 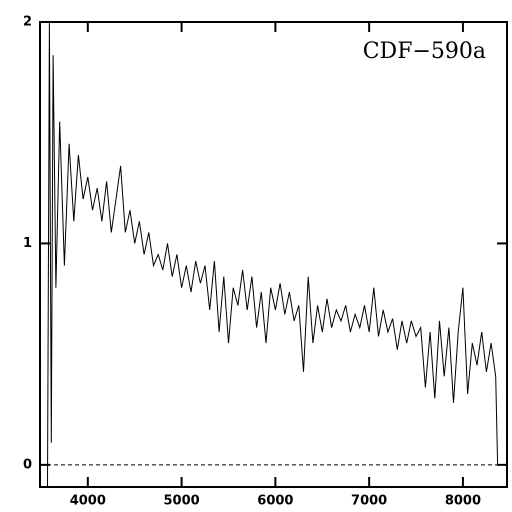 What do you see at coordinates (27, 243) in the screenshot?
I see `y-tick-label: 1` at bounding box center [27, 243].